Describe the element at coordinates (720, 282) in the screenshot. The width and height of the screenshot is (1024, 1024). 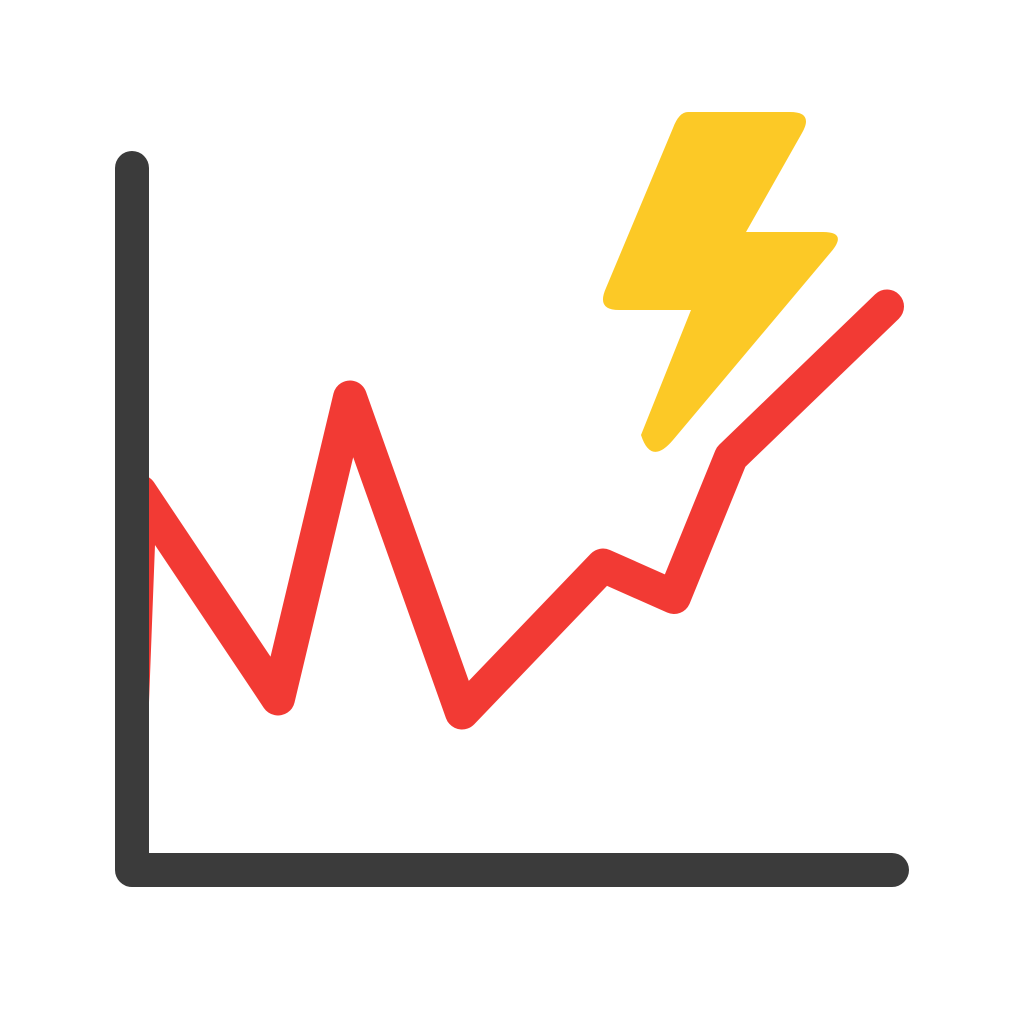
I see `lightning-bolt-icon` at that location.